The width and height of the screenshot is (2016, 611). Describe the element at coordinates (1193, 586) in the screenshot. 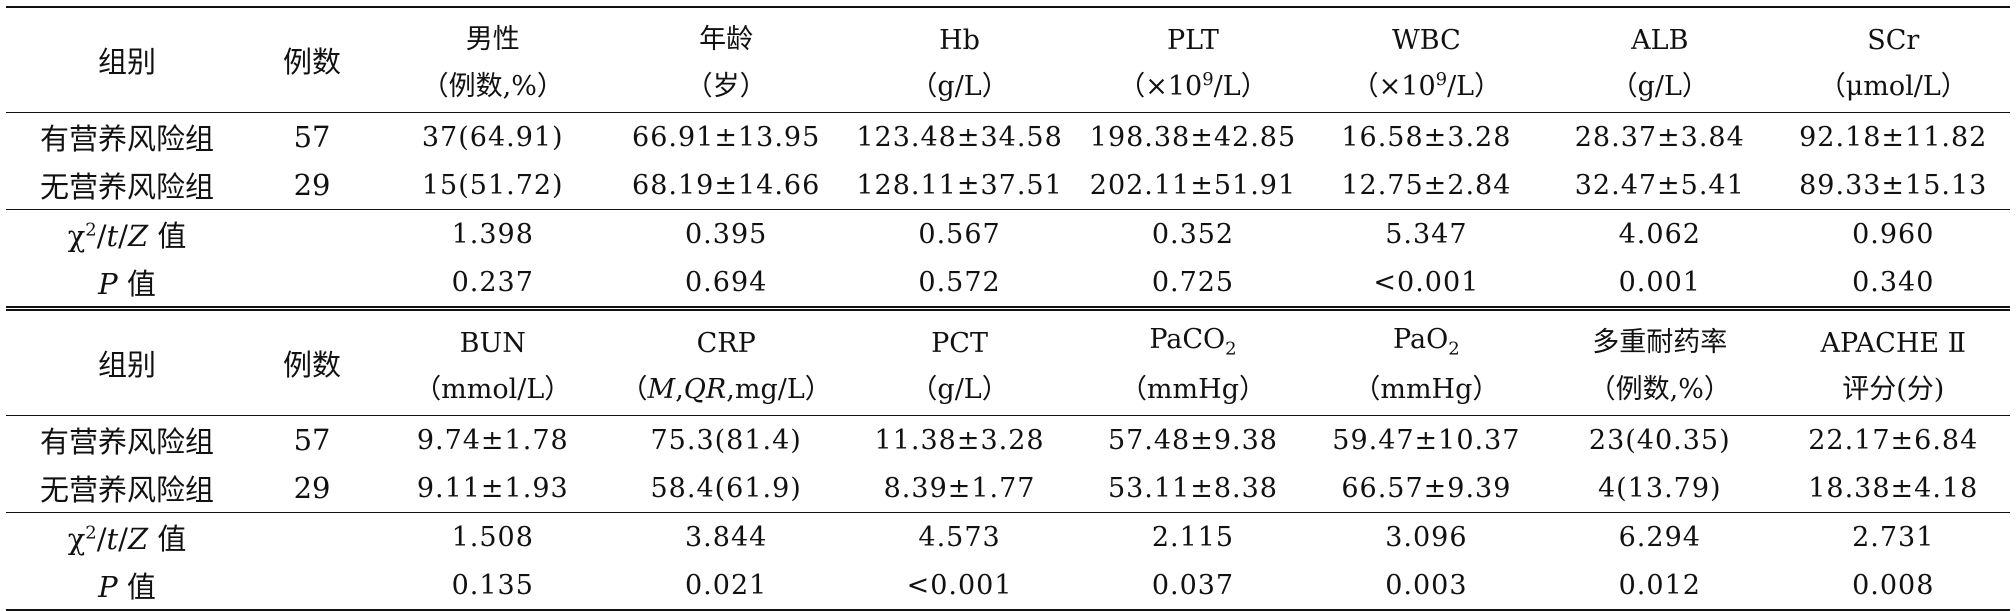

I see `table-cell: 0.037` at that location.